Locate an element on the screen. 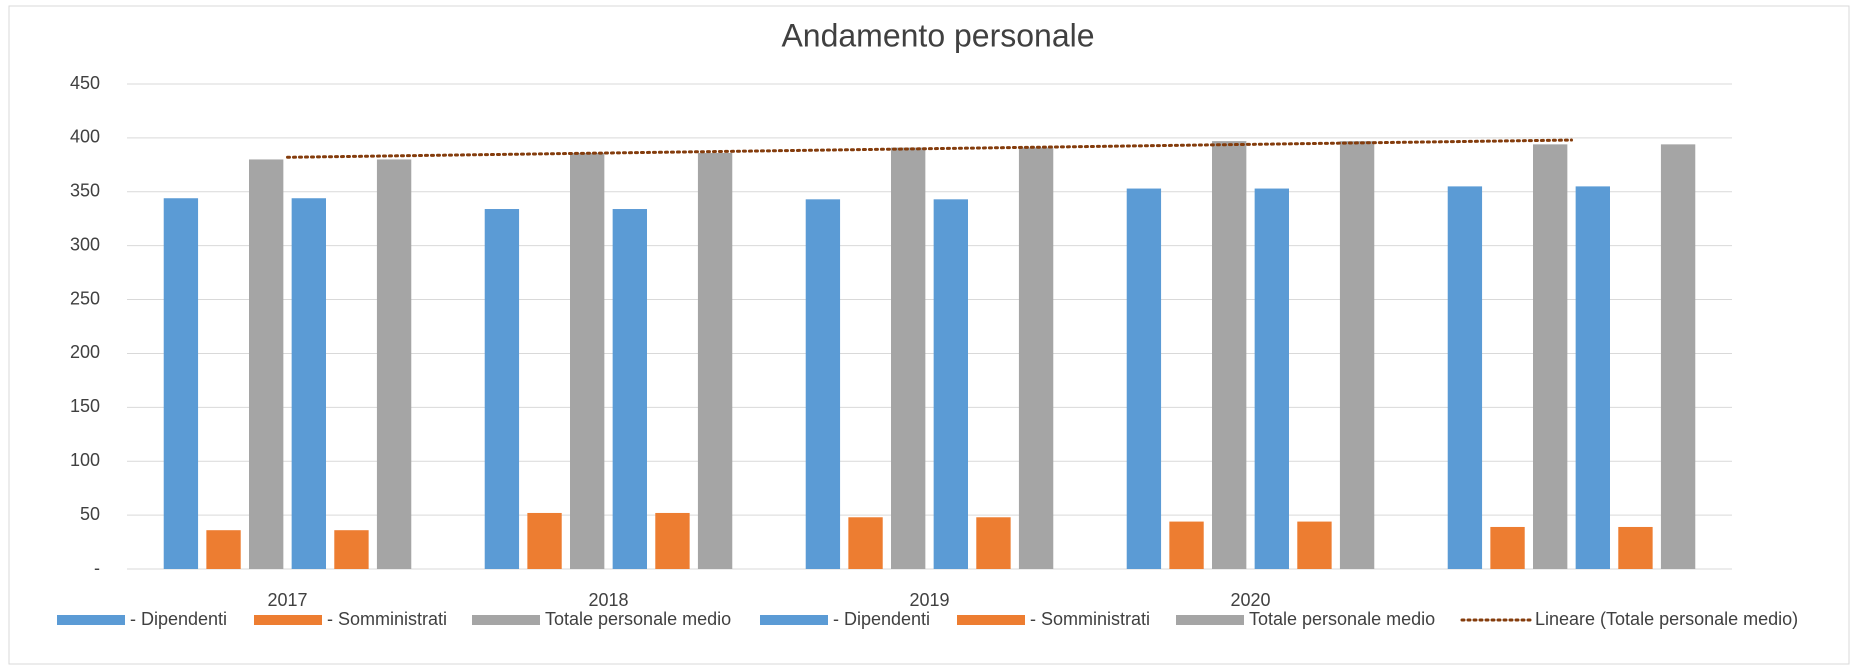 This screenshot has width=1860, height=669. y-tick-label: 250 is located at coordinates (85, 298).